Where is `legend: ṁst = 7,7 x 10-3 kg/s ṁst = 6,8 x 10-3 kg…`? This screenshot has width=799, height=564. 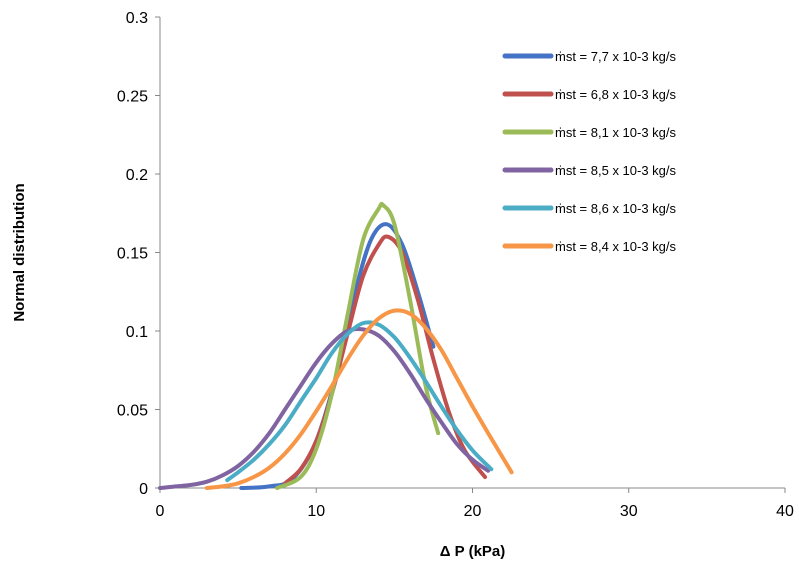
legend: ṁst = 7,7 x 10-3 kg/s ṁst = 6,8 x 10-3 kg… is located at coordinates (589, 151).